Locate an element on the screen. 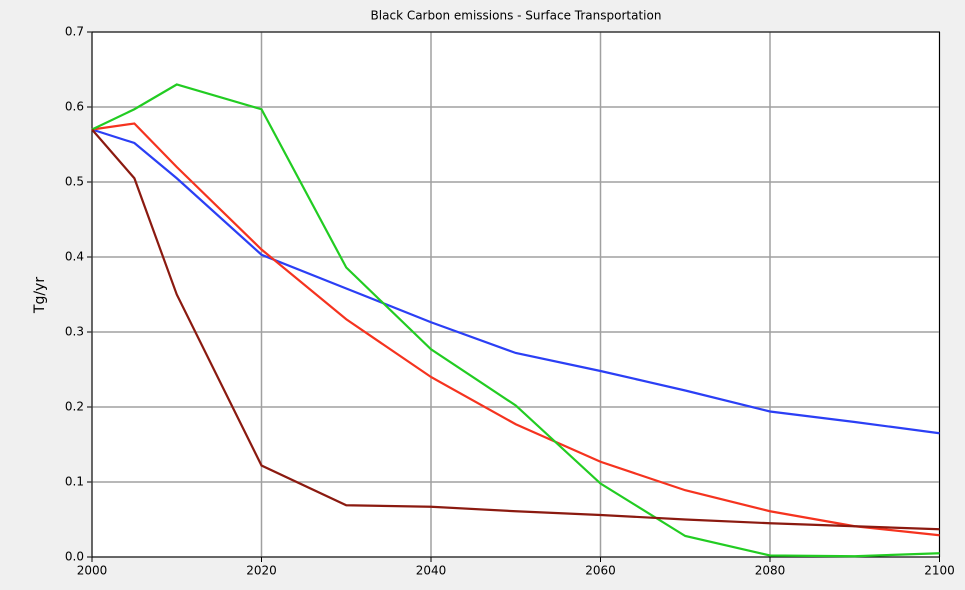 The image size is (965, 590). y-tick-label: 0.3 is located at coordinates (74, 332).